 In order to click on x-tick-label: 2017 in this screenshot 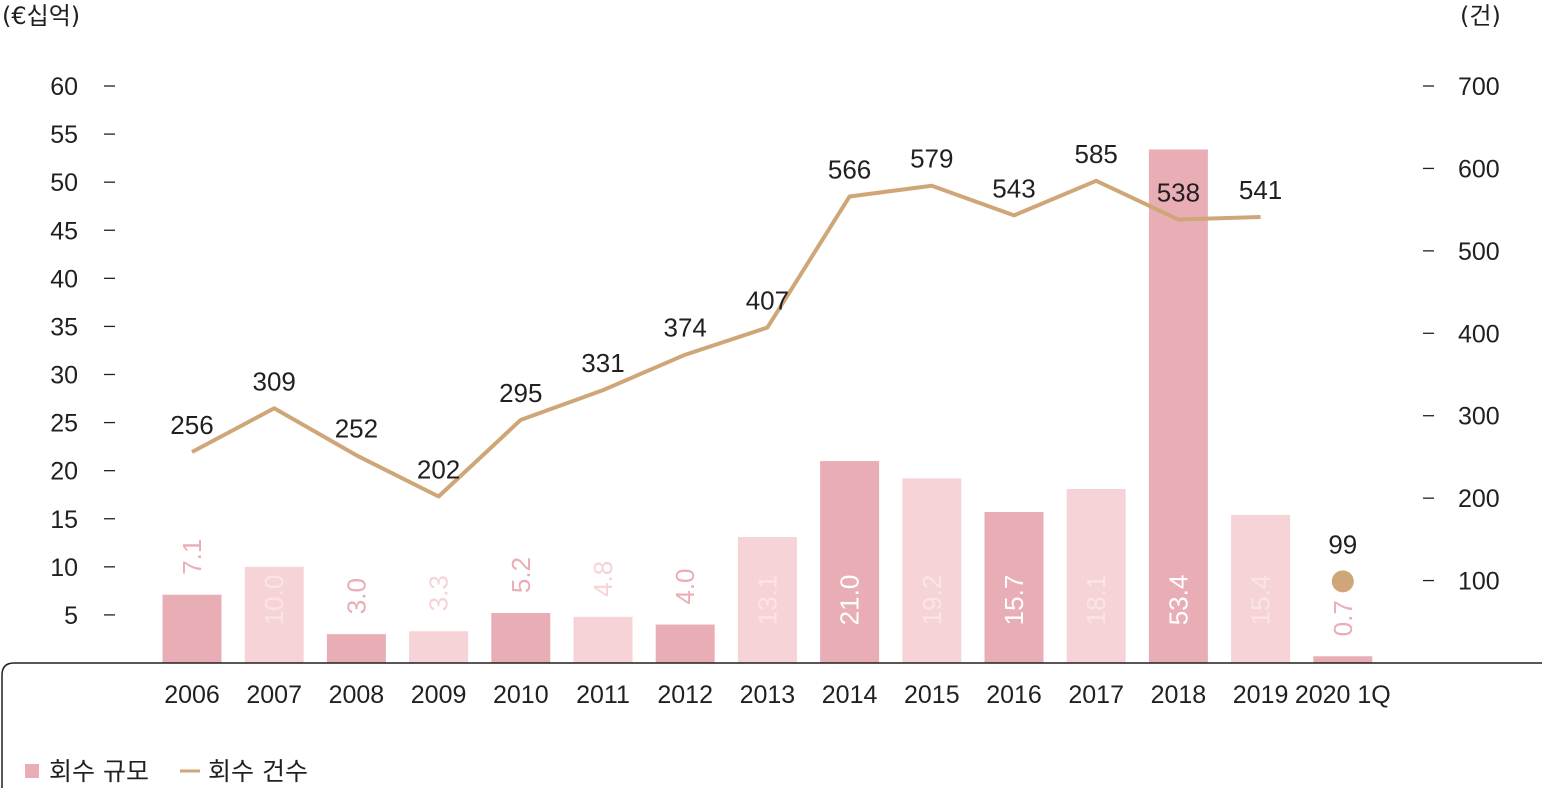, I will do `click(1096, 695)`.